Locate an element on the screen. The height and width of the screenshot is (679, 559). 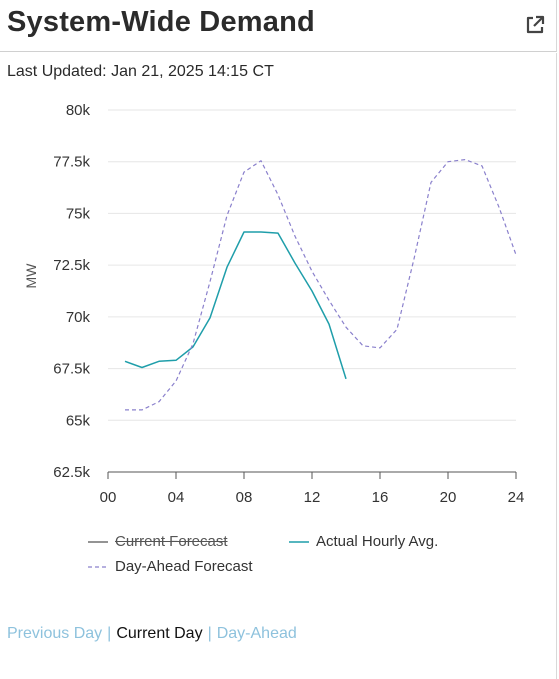
y-tick-label: 77.5k is located at coordinates (71, 162).